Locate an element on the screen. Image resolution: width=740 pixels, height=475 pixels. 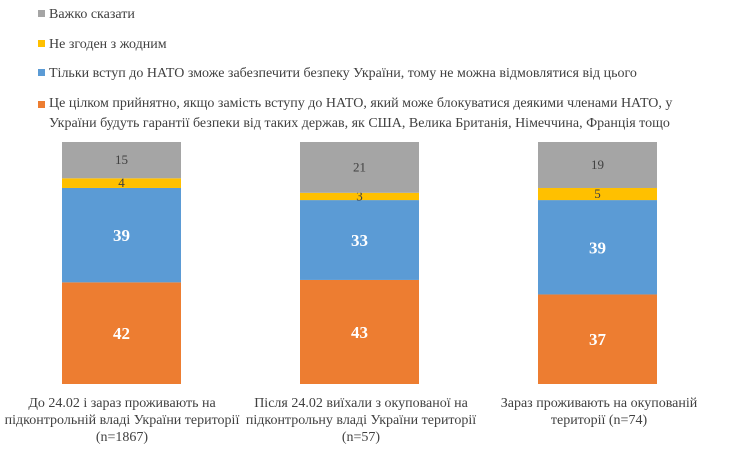
legend-swatch-orange is located at coordinates (41, 104).